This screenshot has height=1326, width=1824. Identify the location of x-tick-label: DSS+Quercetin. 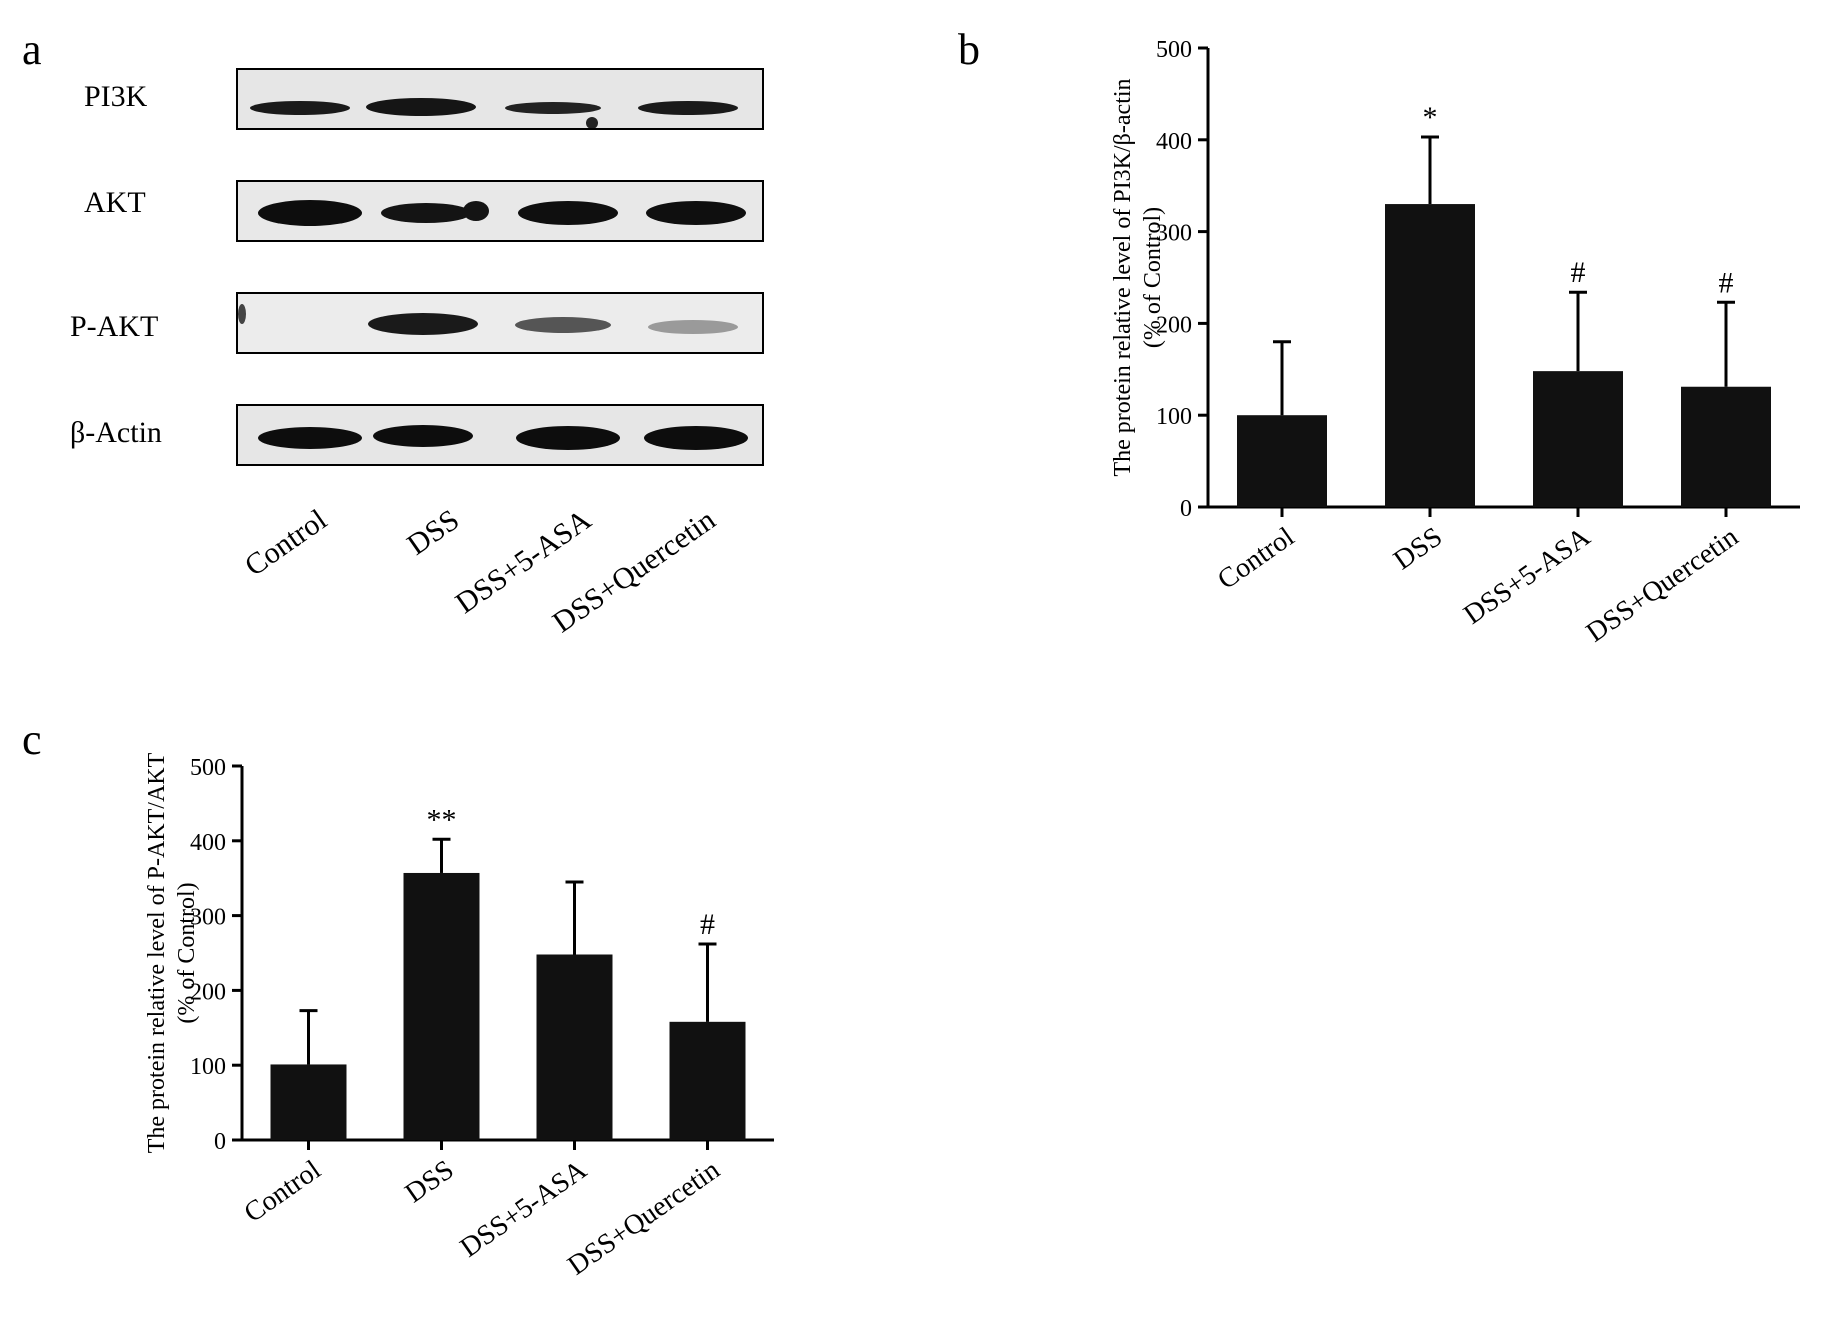
(1662, 584).